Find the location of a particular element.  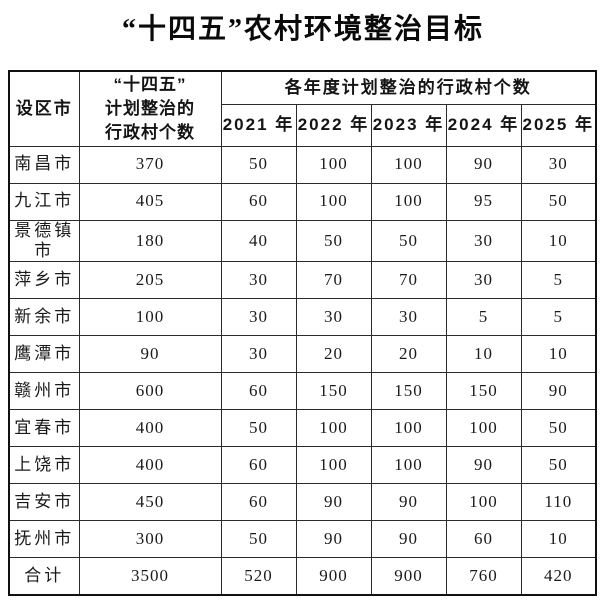

value-cell-2025: 90 is located at coordinates (558, 391).